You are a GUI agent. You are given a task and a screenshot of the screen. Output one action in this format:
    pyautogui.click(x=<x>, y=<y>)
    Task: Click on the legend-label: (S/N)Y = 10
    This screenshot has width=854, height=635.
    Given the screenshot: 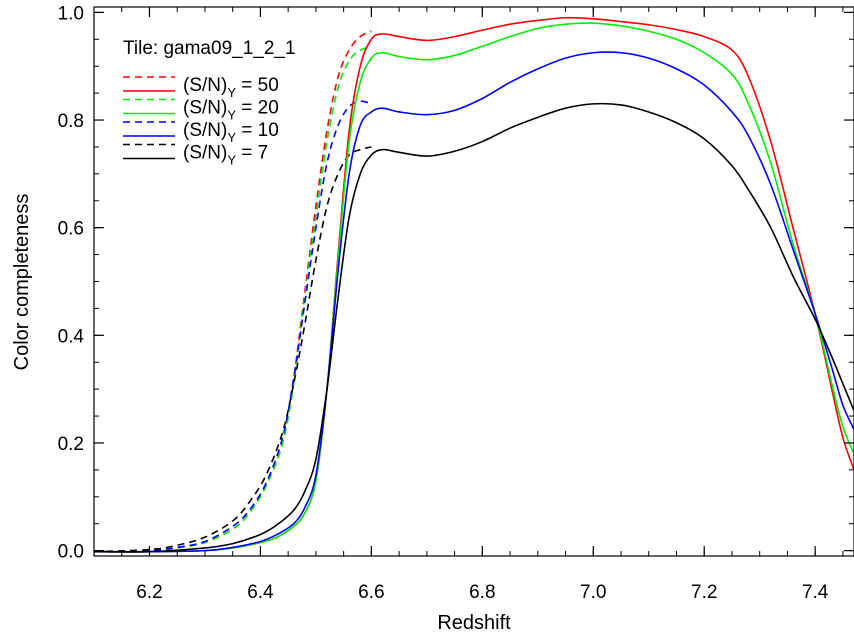 What is the action you would take?
    pyautogui.click(x=231, y=132)
    